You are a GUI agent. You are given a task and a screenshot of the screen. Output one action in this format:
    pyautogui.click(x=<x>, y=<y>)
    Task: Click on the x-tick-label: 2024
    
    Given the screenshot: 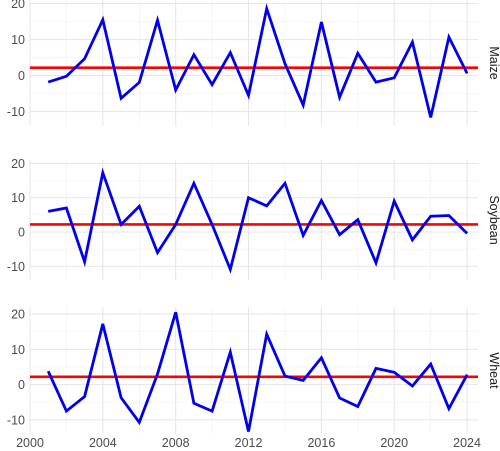 What is the action you would take?
    pyautogui.click(x=467, y=443)
    